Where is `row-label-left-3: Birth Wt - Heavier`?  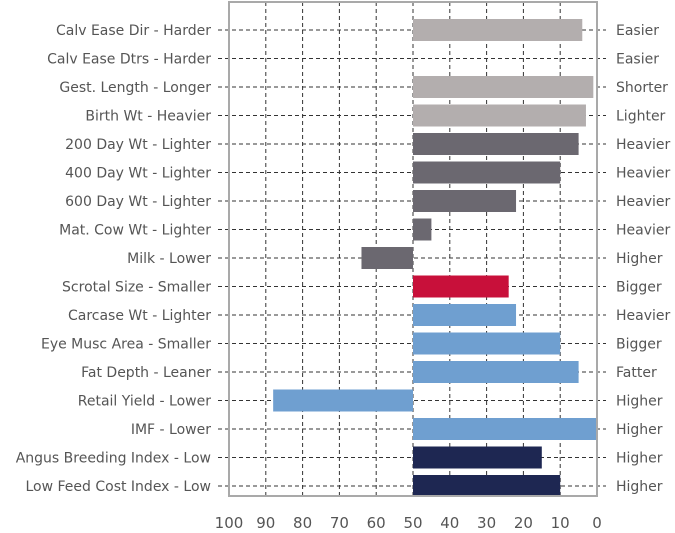 row-label-left-3: Birth Wt - Heavier is located at coordinates (148, 117).